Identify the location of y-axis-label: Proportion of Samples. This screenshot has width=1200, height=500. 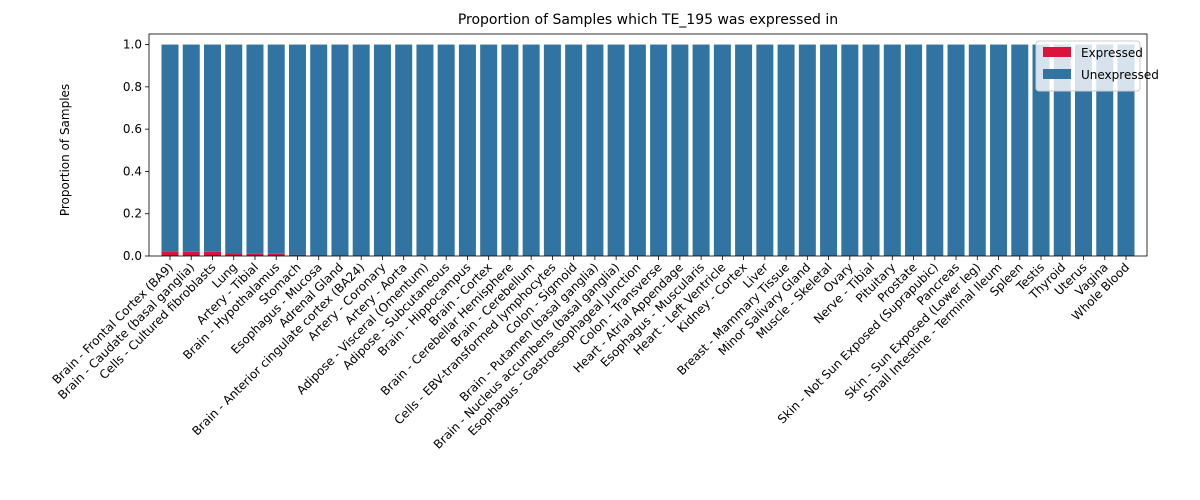
(65, 150).